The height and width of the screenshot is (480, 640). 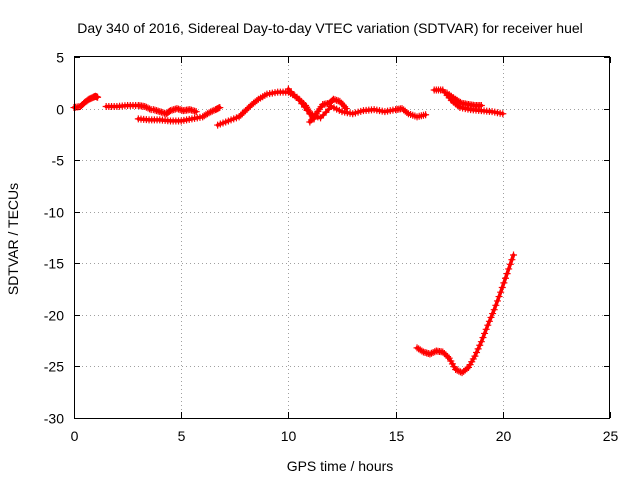 I want to click on y-tick-label: -20, so click(x=54, y=316).